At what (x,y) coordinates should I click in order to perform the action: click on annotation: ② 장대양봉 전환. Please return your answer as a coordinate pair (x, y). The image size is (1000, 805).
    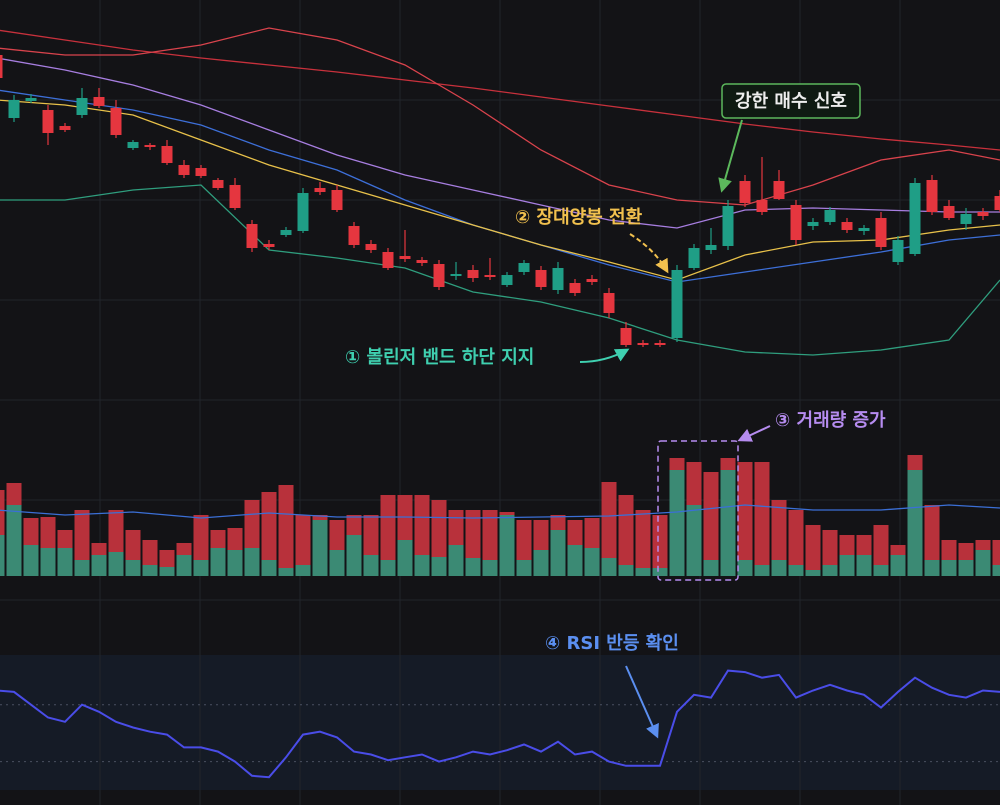
    Looking at the image, I should click on (579, 217).